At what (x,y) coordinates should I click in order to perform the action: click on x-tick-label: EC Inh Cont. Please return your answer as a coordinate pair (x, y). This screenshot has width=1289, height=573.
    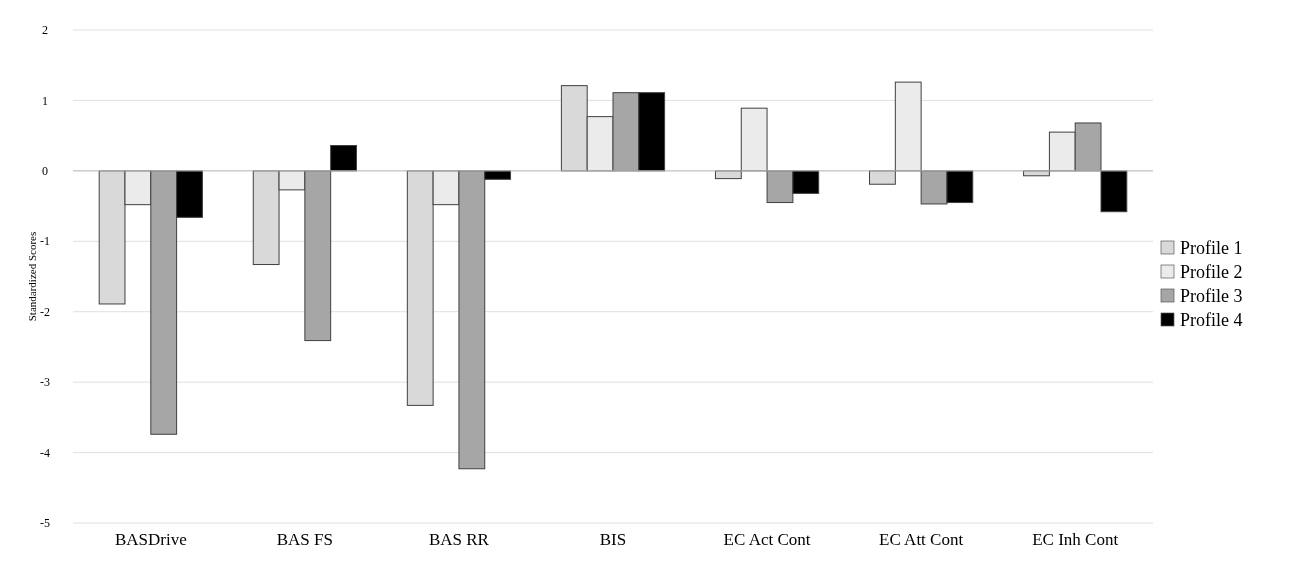
    Looking at the image, I should click on (1075, 539).